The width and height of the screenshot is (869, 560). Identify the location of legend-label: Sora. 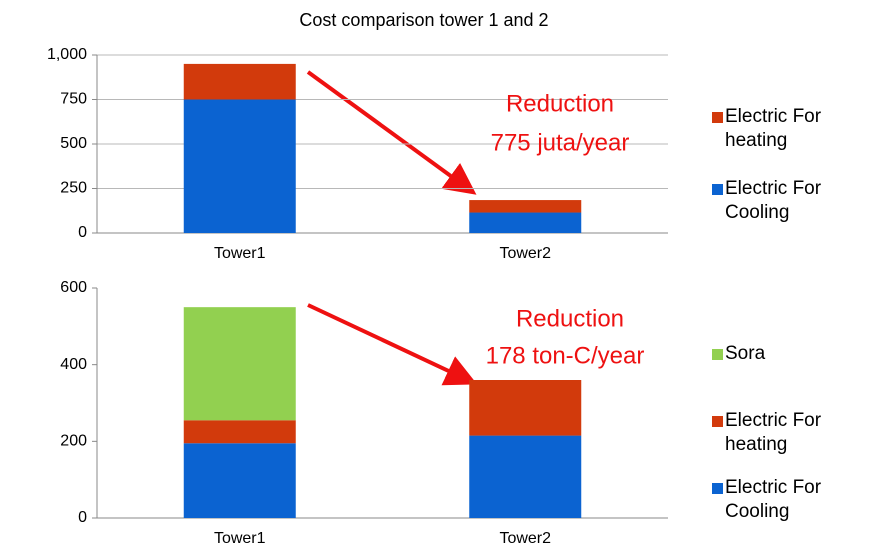
(745, 353).